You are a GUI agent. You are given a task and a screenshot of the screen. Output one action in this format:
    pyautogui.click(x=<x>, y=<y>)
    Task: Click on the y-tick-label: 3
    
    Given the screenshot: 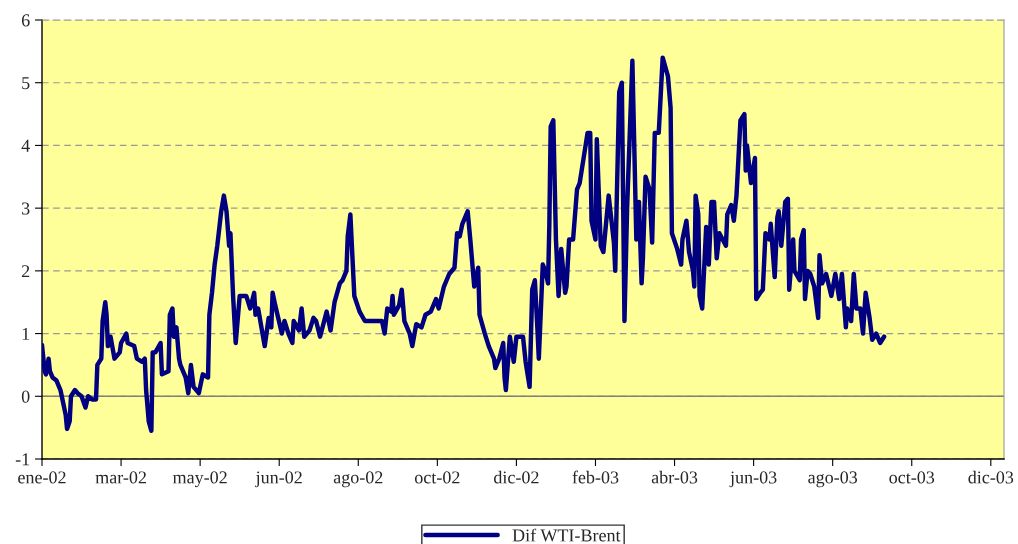 What is the action you would take?
    pyautogui.click(x=26, y=208)
    